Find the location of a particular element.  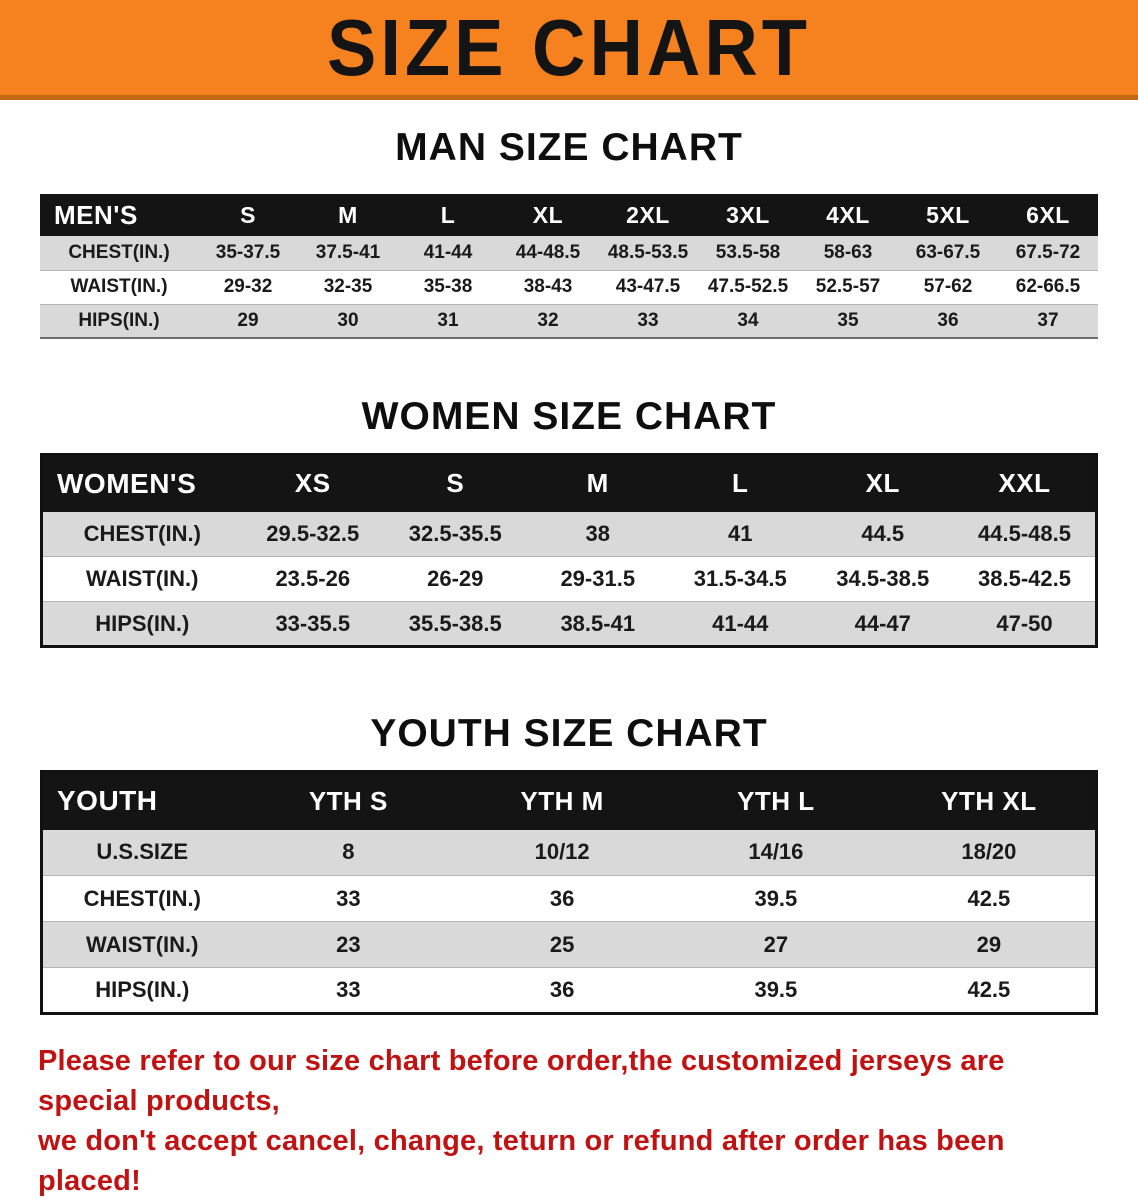

measurement-row-label: U.S.SIZE is located at coordinates (142, 852).